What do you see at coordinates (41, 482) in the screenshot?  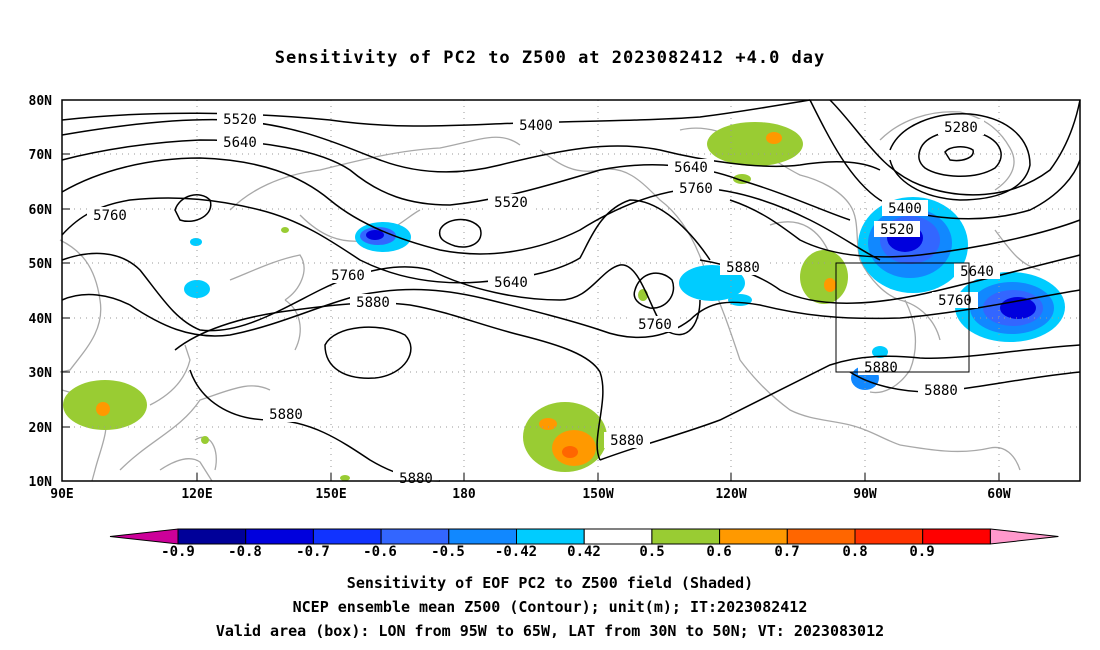 I see `lat-label: 10N` at bounding box center [41, 482].